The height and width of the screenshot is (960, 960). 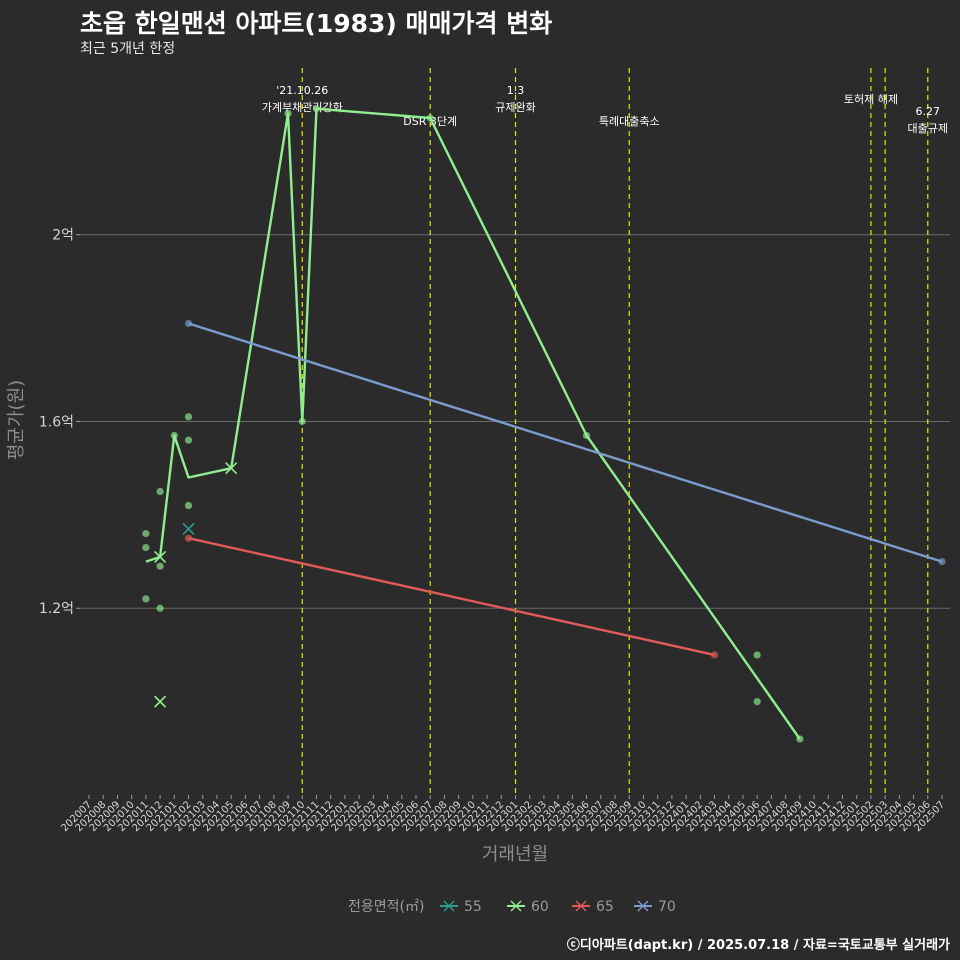 What do you see at coordinates (605, 907) in the screenshot?
I see `legend-label-65: 65` at bounding box center [605, 907].